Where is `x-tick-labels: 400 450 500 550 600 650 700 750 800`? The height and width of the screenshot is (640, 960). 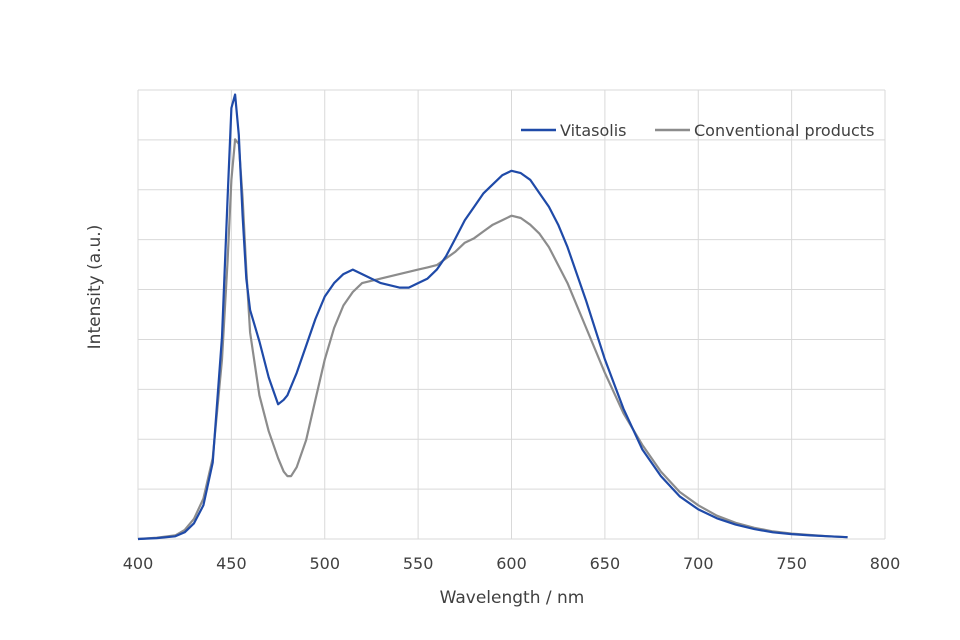
x-tick-labels: 400 450 500 550 600 650 700 750 800 is located at coordinates (512, 563).